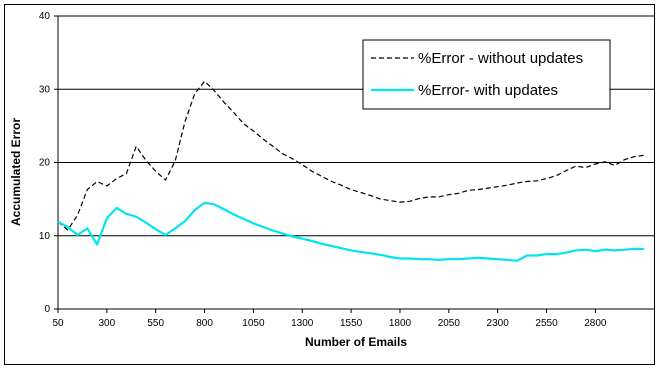  I want to click on legend-box, so click(486, 74).